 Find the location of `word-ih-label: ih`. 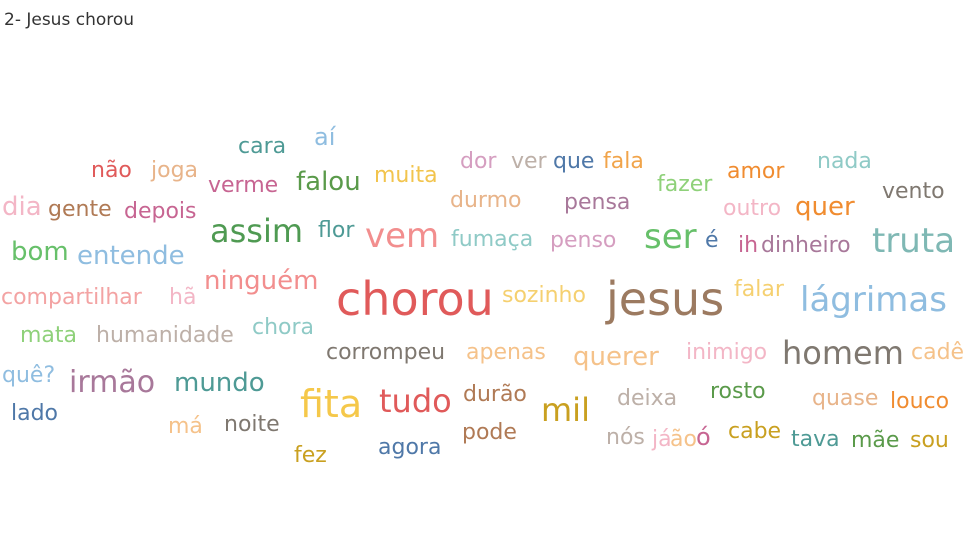

word-ih-label: ih is located at coordinates (748, 245).